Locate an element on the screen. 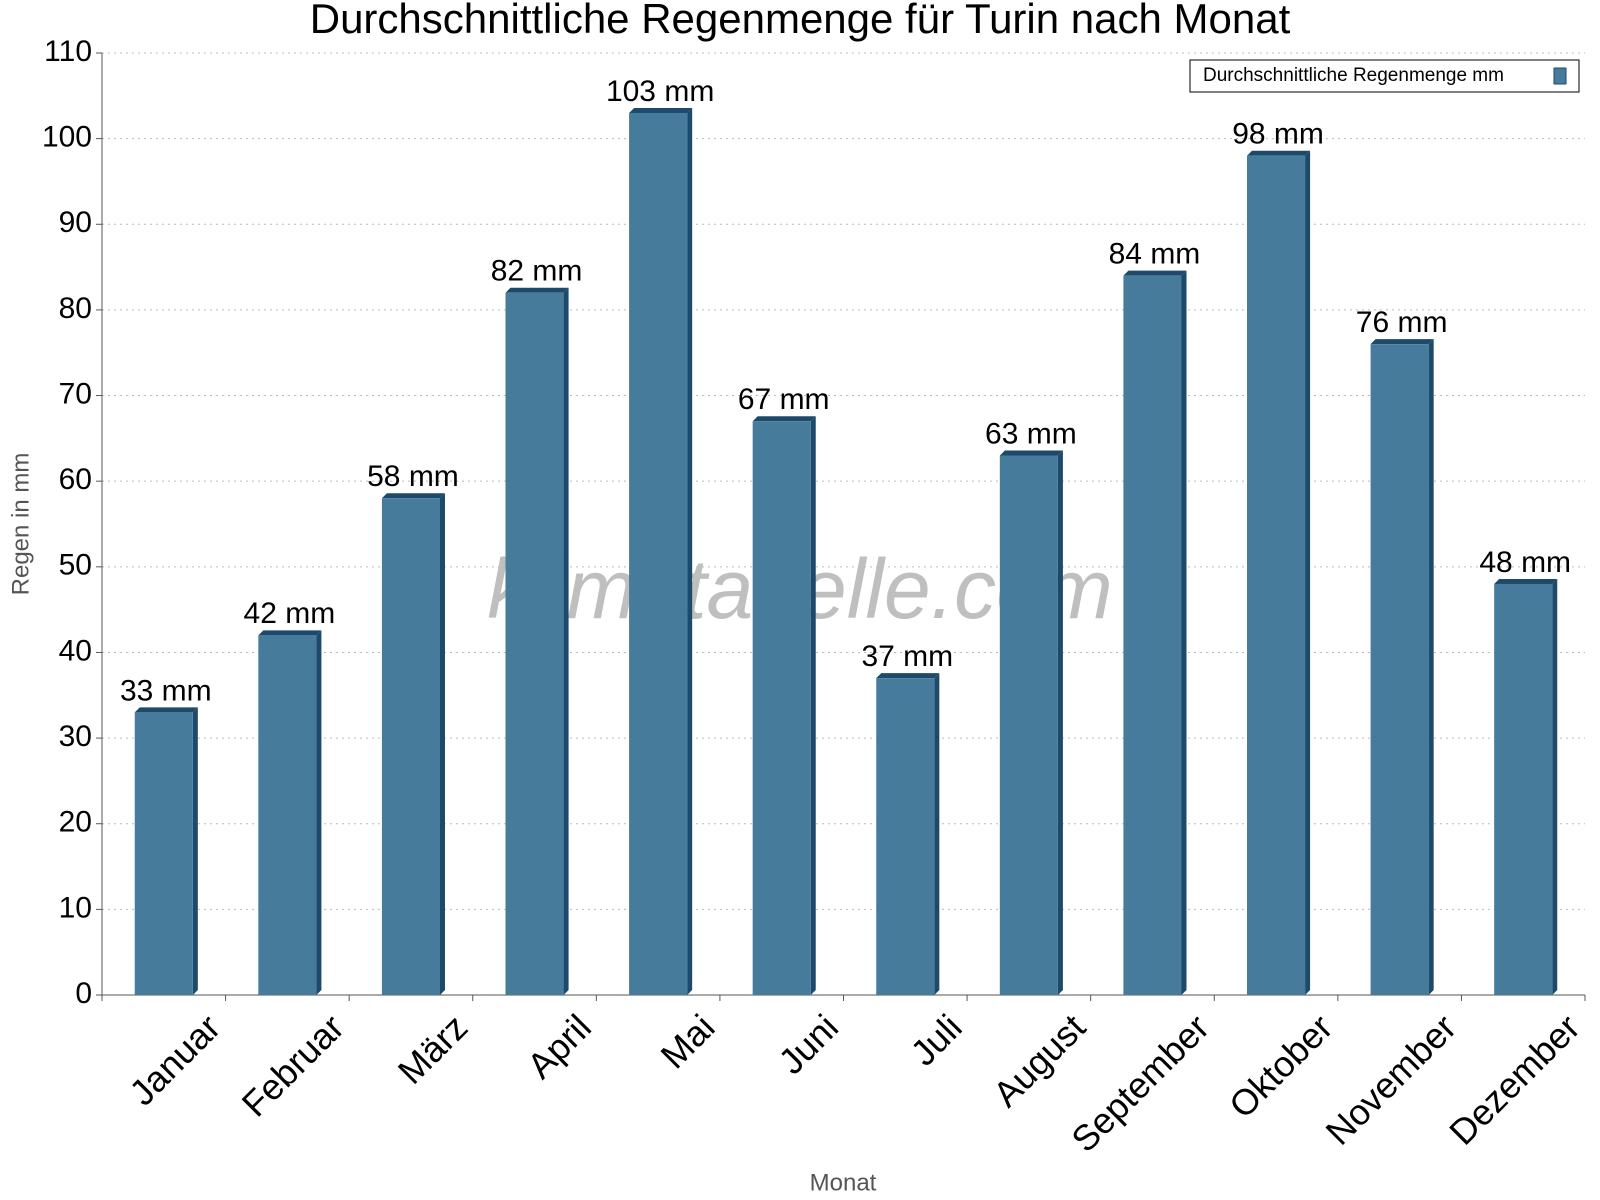  x-tick-label: November is located at coordinates (1391, 1079).